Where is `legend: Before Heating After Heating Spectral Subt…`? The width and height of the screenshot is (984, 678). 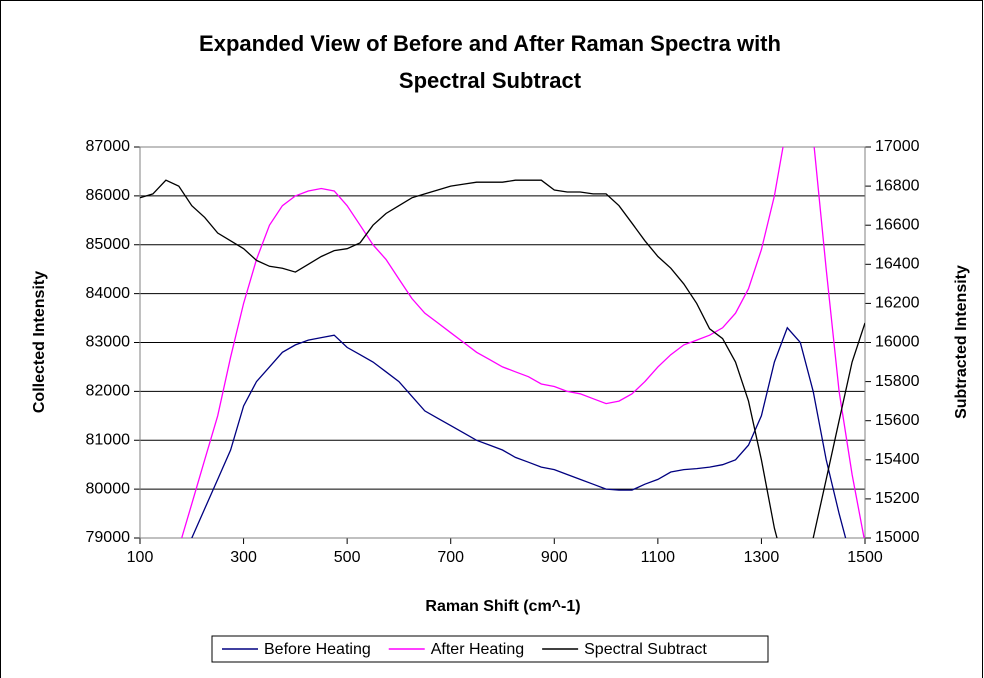
legend: Before Heating After Heating Spectral Subt… is located at coordinates (490, 649).